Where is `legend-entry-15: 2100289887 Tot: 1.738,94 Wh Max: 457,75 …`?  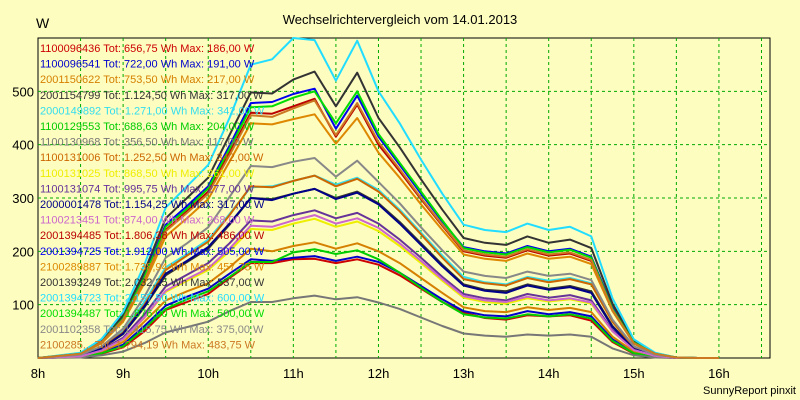
legend-entry-15: 2100289887 Tot: 1.738,94 Wh Max: 457,75 … is located at coordinates (152, 267).